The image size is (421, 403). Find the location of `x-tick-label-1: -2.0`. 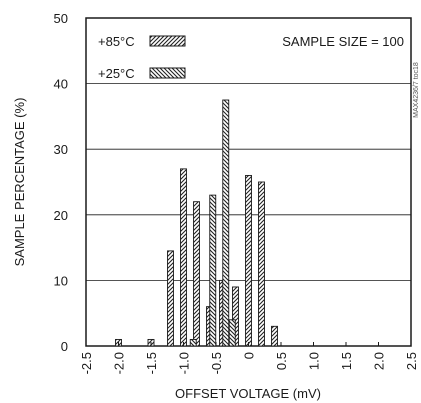

x-tick-label-1: -2.0 is located at coordinates (119, 363).